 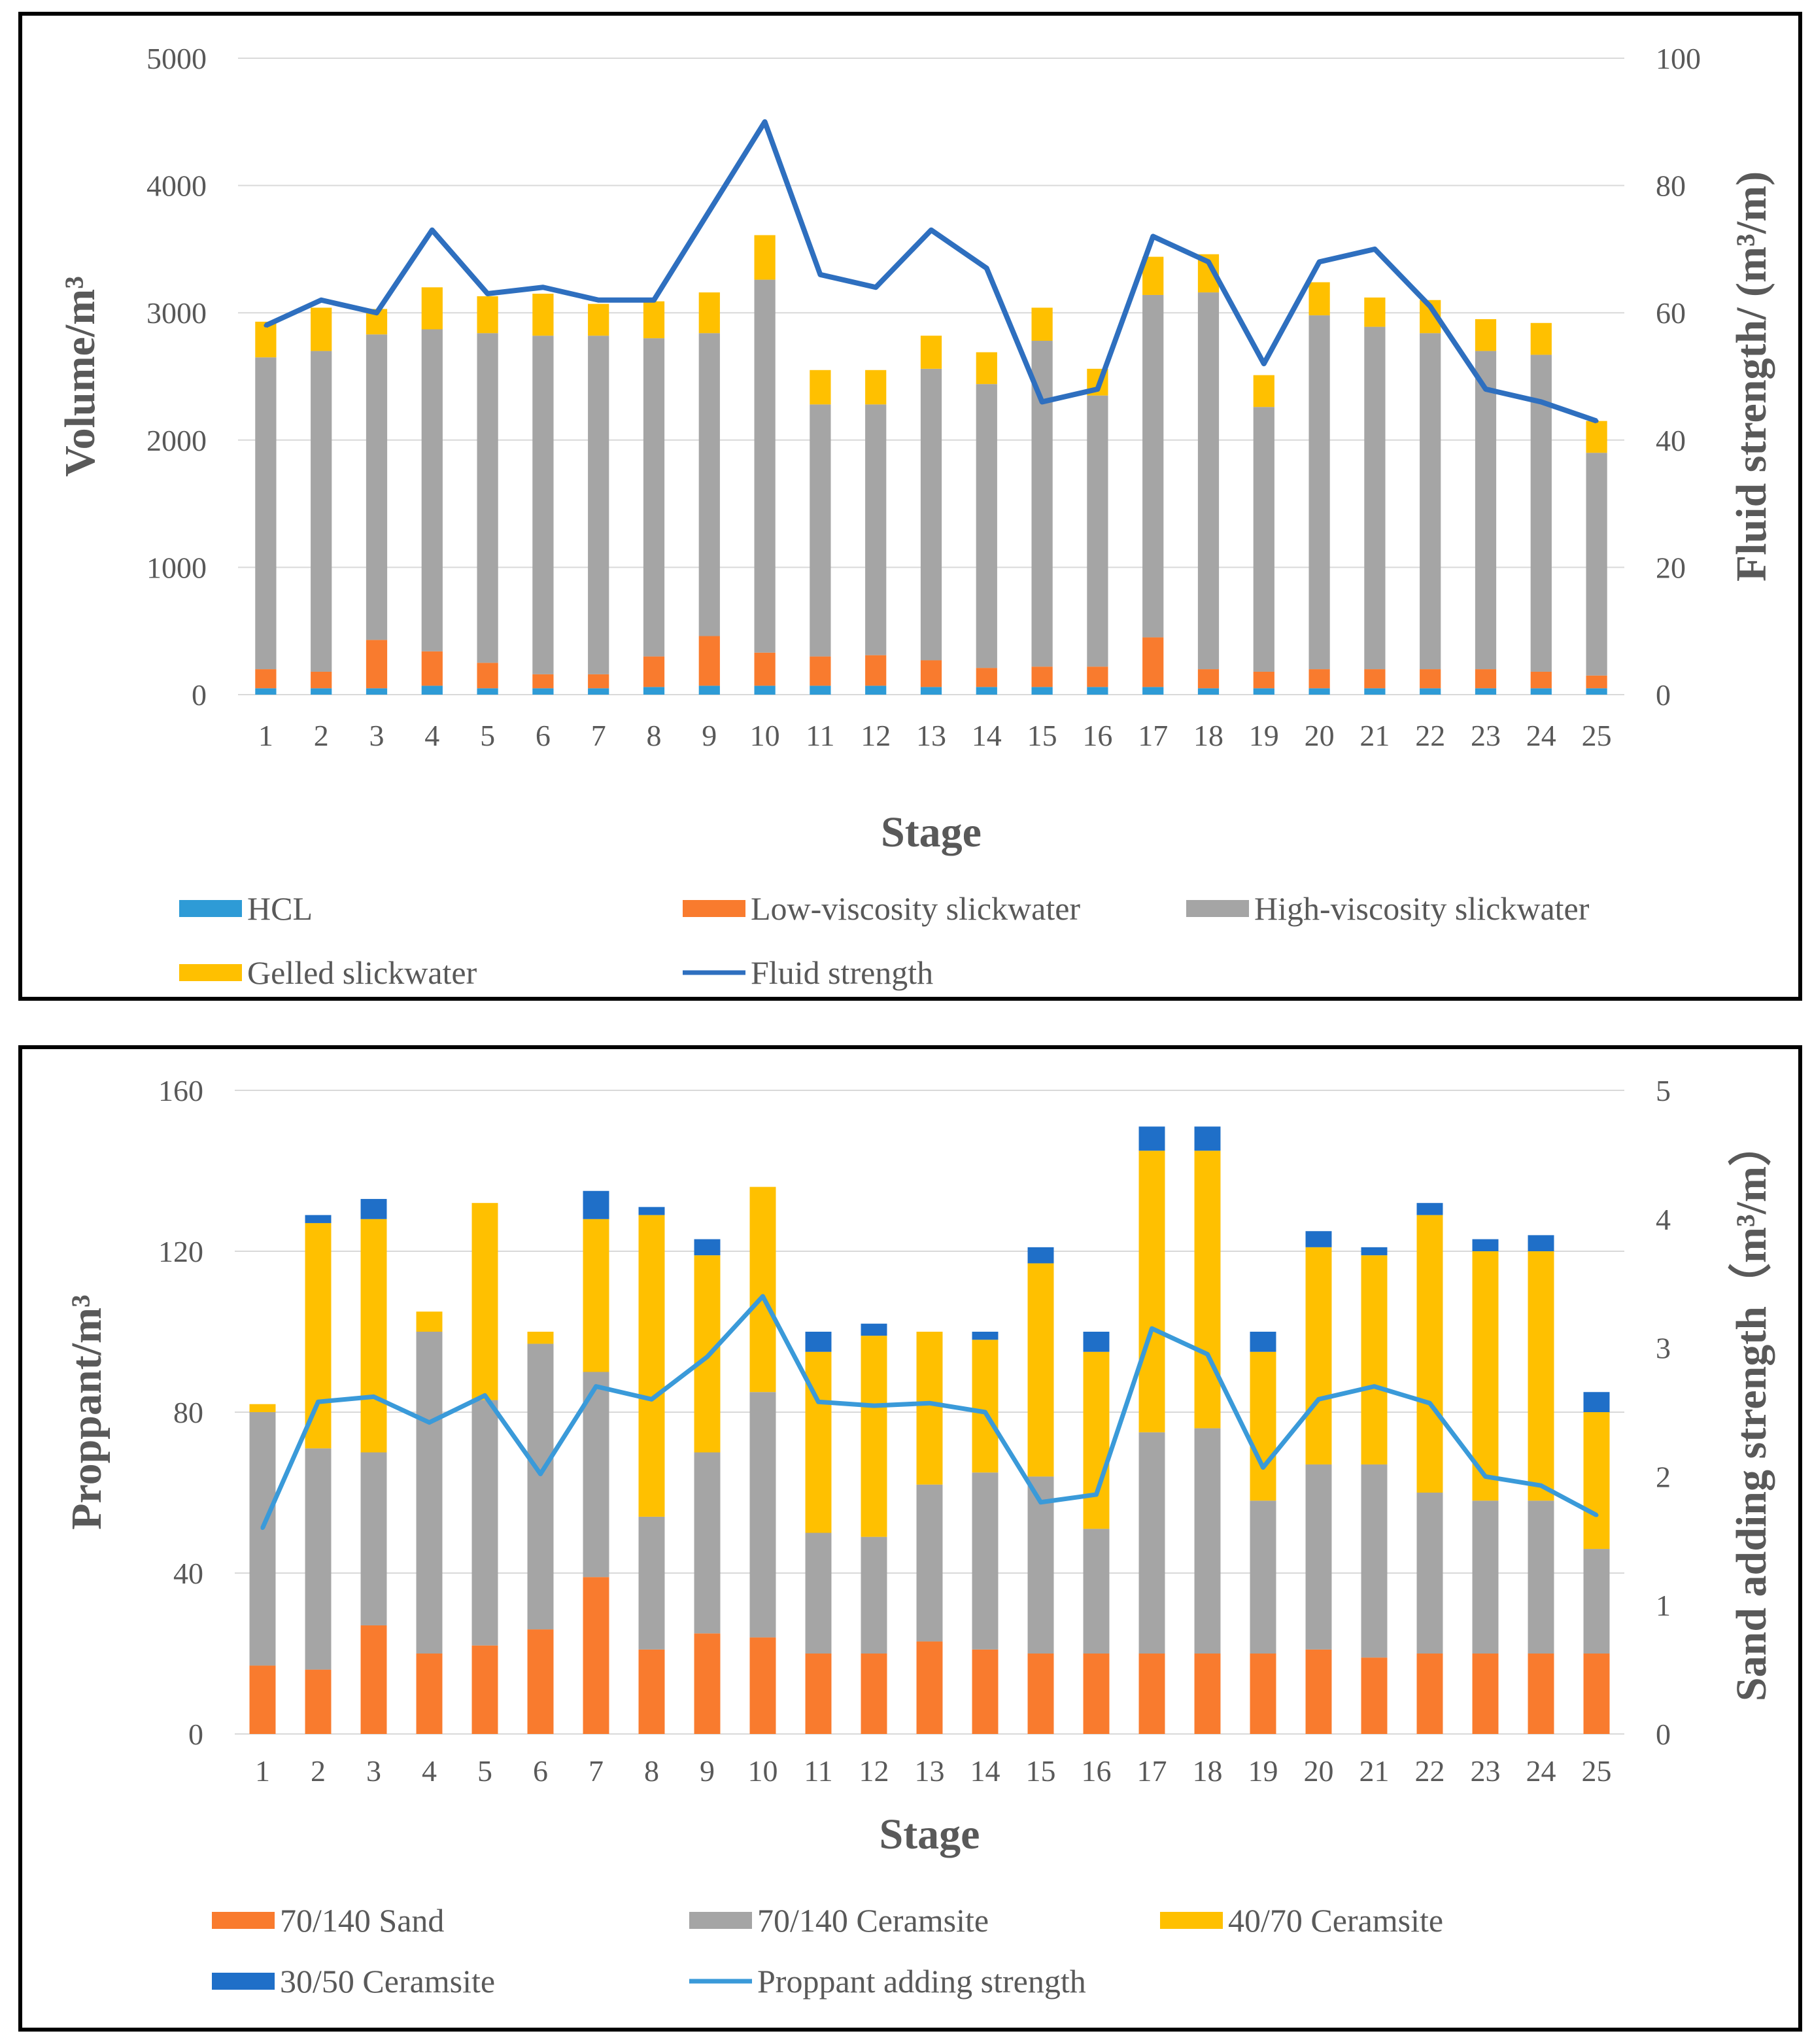 What do you see at coordinates (1430, 735) in the screenshot?
I see `x-tick-label: 22` at bounding box center [1430, 735].